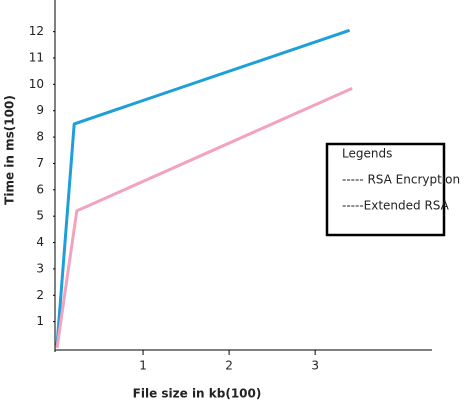 This screenshot has width=474, height=401. Describe the element at coordinates (315, 366) in the screenshot. I see `x-tick-label: 3` at that location.